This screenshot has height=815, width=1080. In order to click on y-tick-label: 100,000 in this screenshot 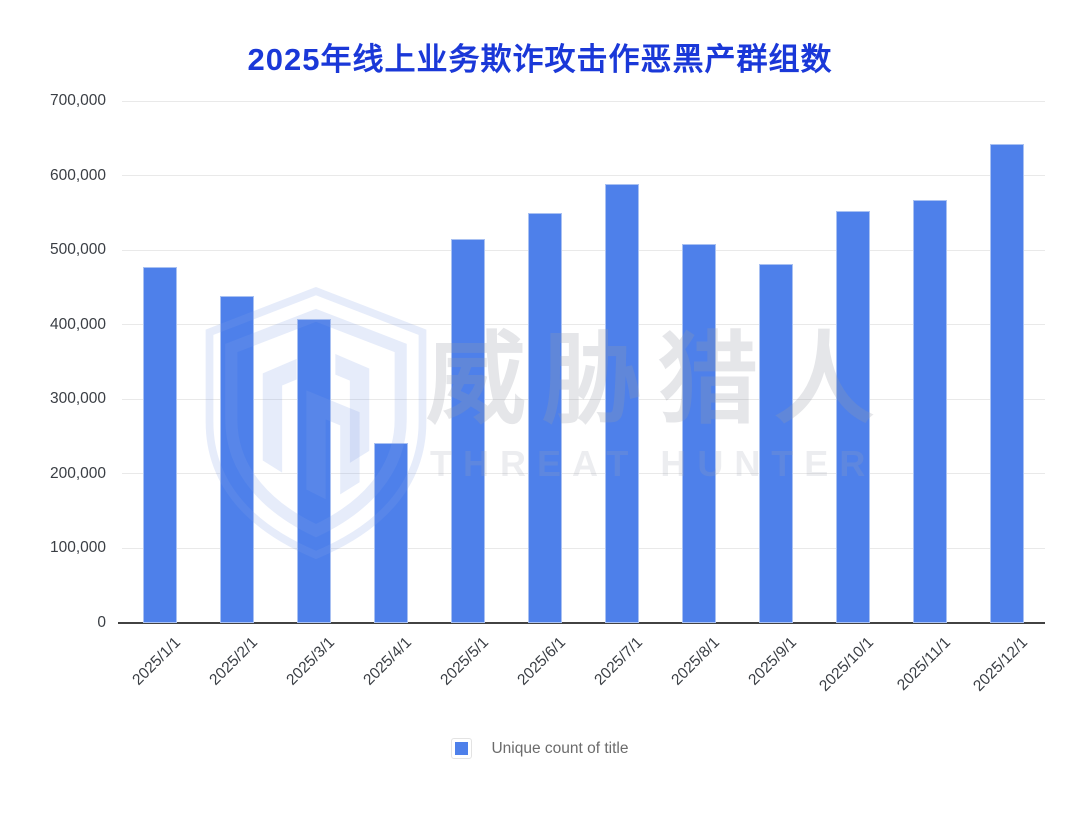, I will do `click(77, 548)`.